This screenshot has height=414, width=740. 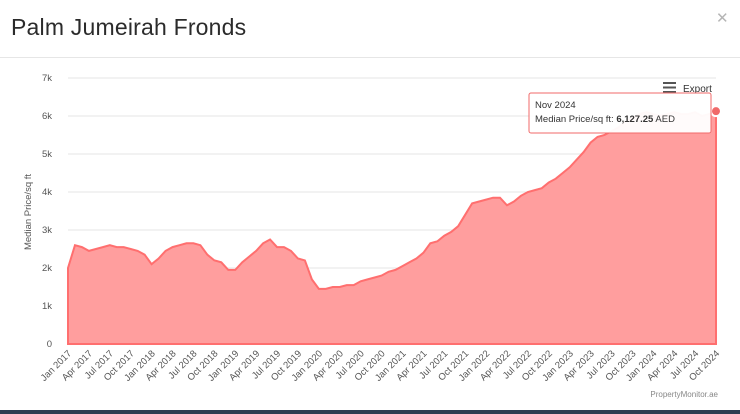 I want to click on tooltip-unit: AED, so click(x=665, y=119).